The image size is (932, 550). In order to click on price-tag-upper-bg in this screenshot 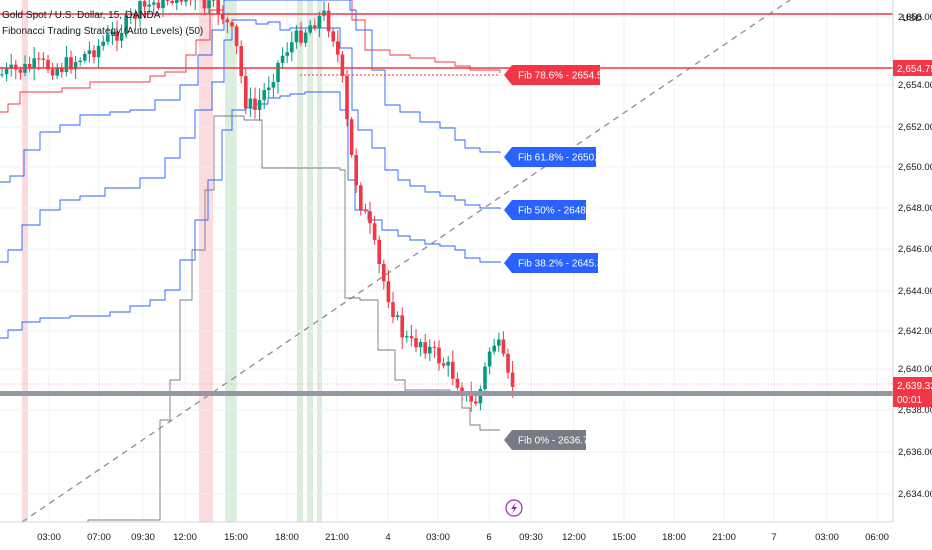, I will do `click(912, 68)`.